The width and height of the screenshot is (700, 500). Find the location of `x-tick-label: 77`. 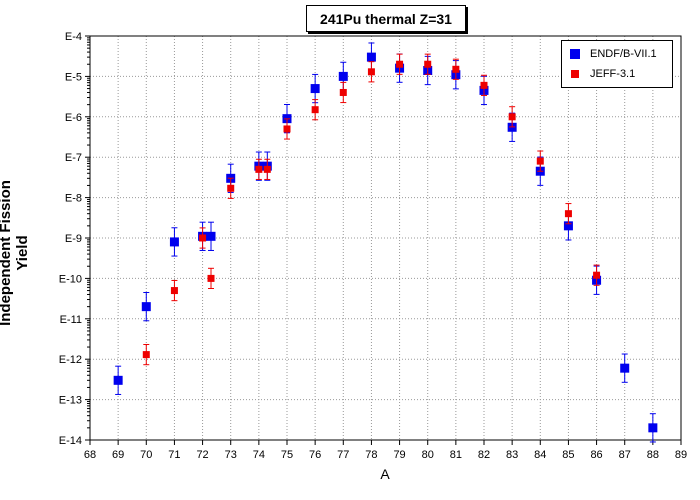

x-tick-label: 77 is located at coordinates (343, 455).